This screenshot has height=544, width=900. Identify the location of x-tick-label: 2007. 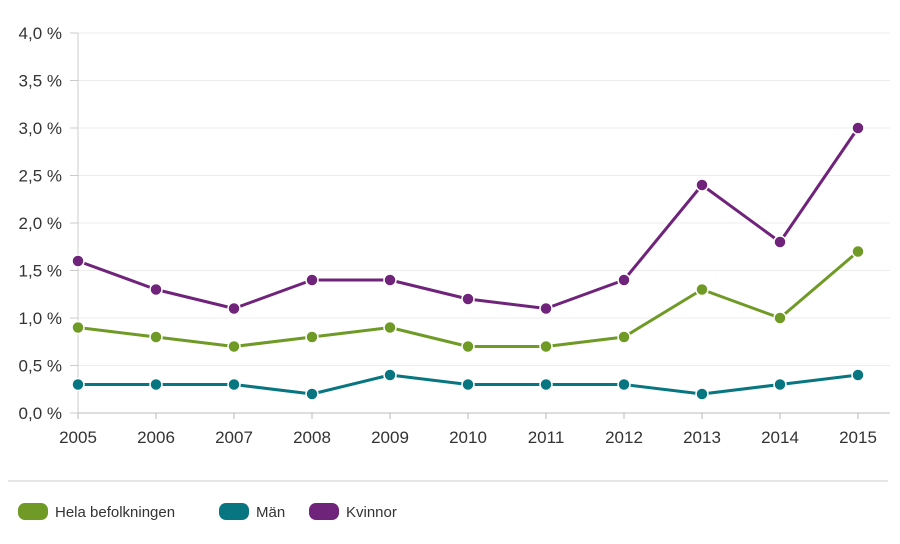
(234, 437).